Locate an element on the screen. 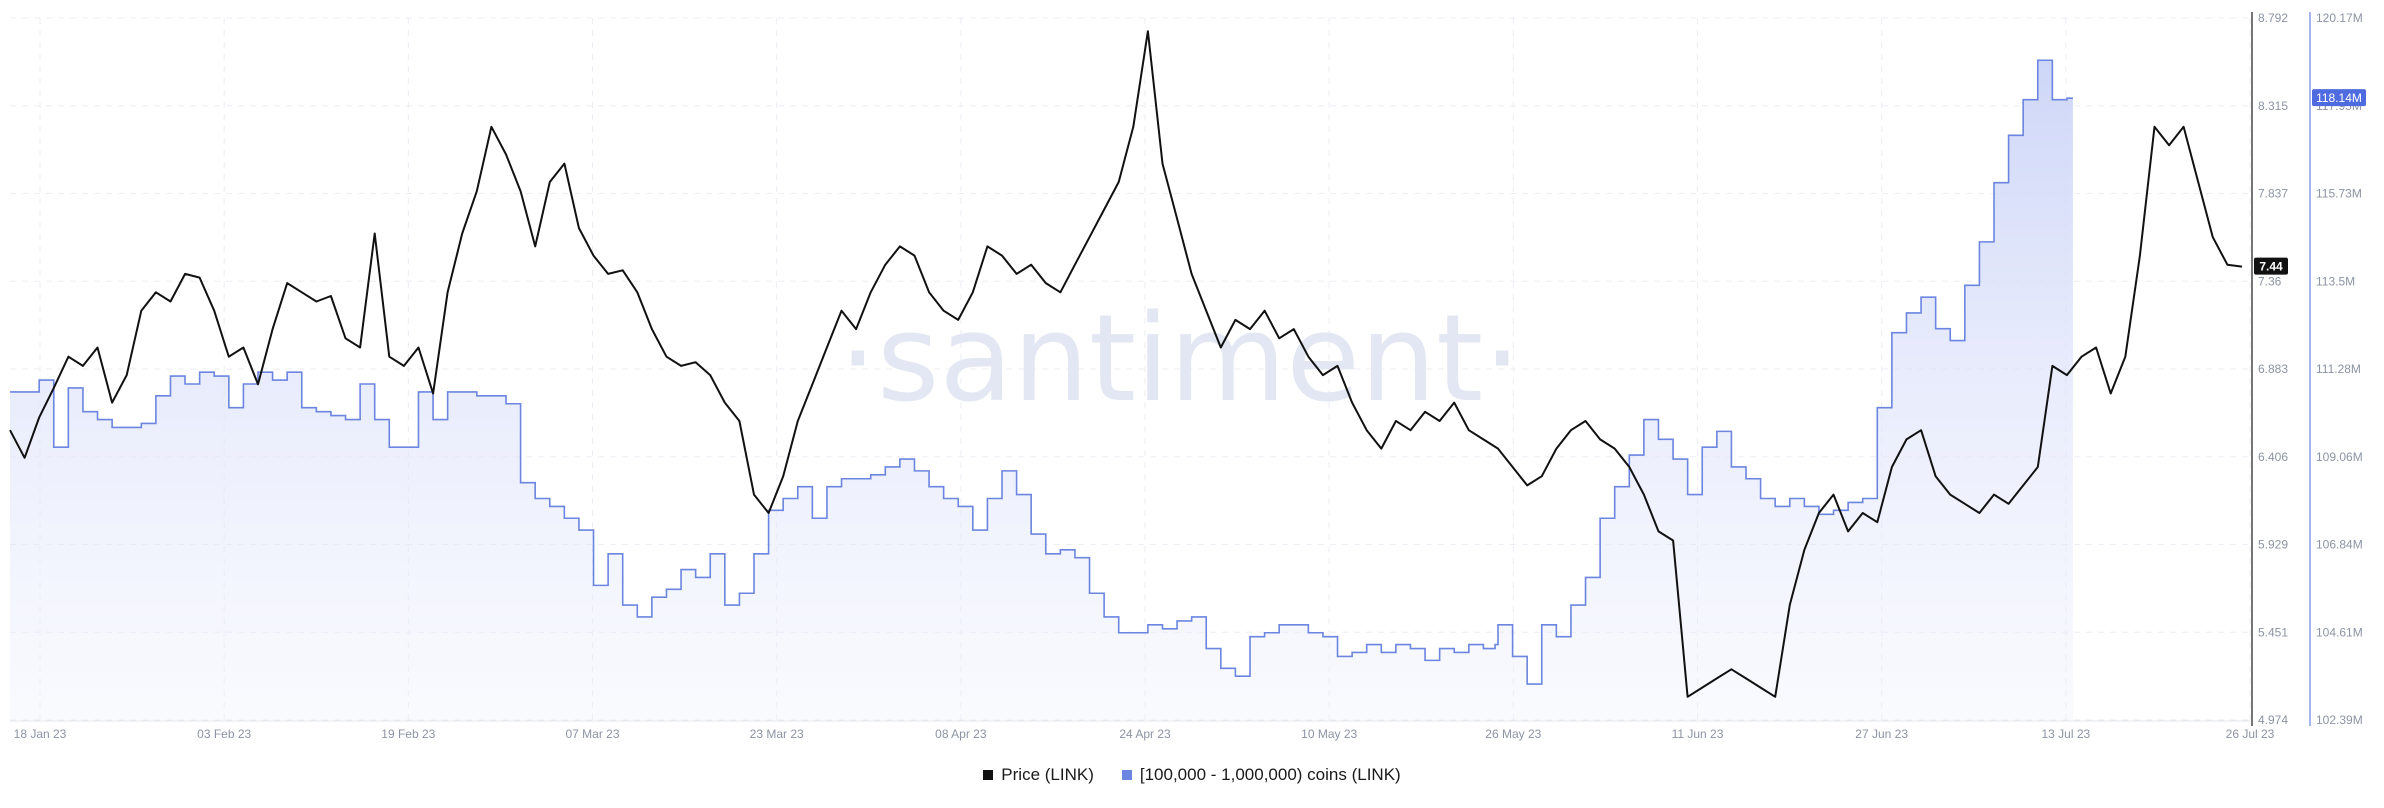 This screenshot has width=2384, height=808. holdings-badge-label: 118.14M is located at coordinates (2339, 98).